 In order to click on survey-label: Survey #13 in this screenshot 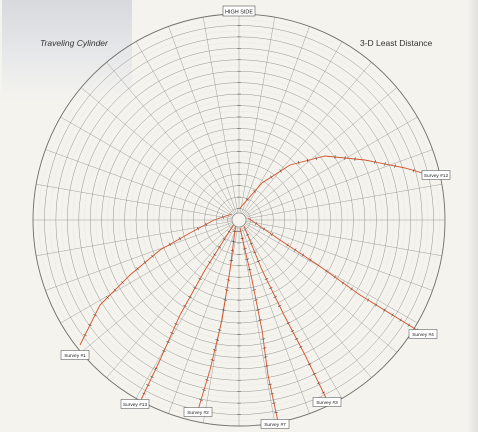, I will do `click(135, 405)`.